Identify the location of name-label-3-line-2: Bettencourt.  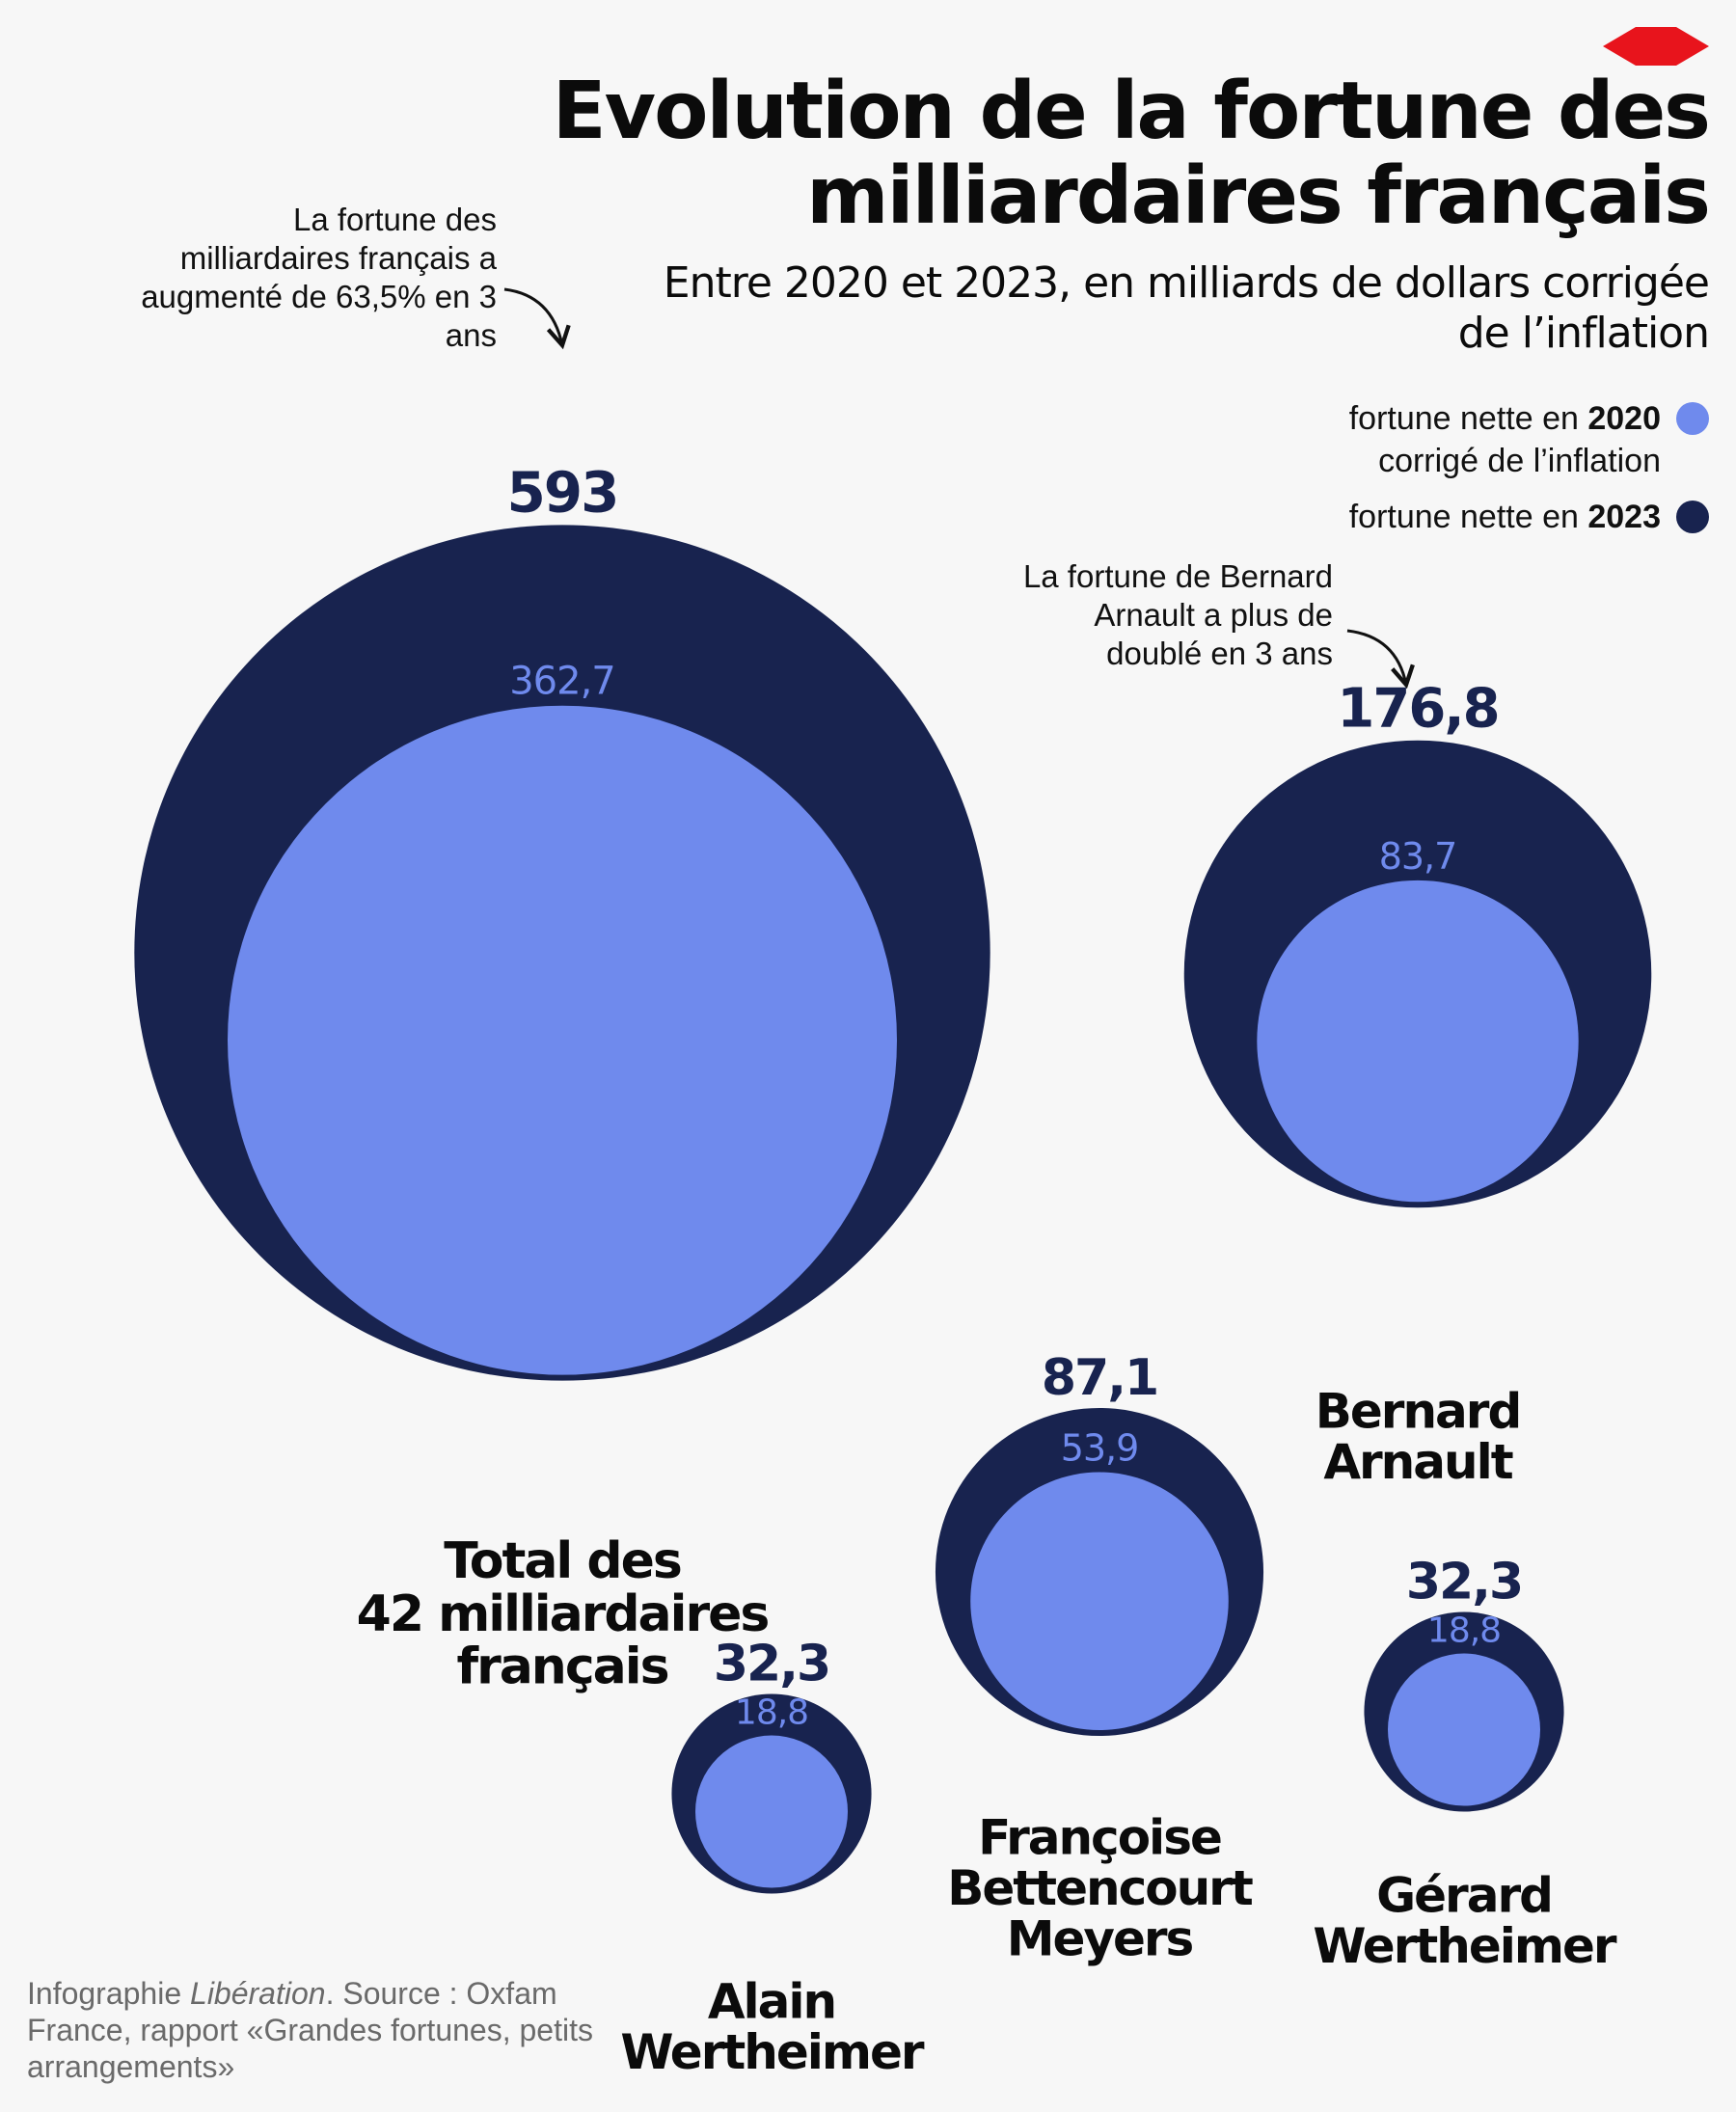
(1100, 1888).